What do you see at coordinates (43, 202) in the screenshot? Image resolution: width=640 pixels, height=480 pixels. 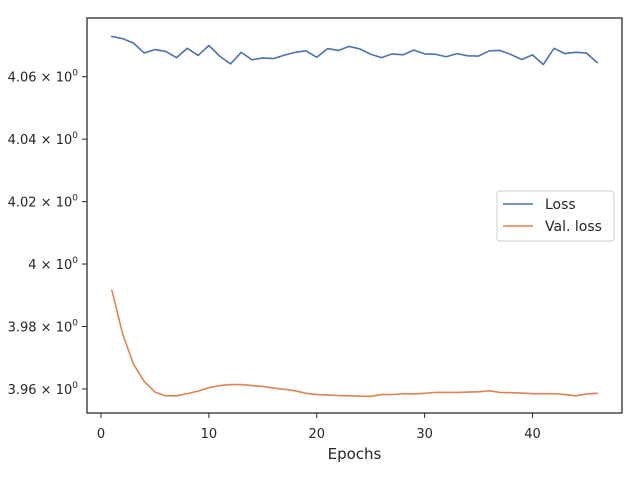 I see `y-tick-label: 4.02 × 100` at bounding box center [43, 202].